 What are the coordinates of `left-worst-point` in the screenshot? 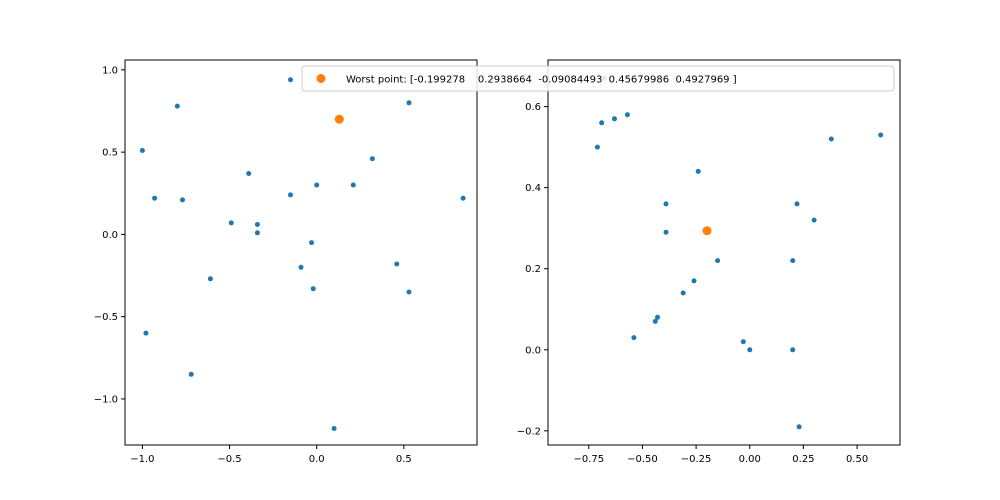 It's located at (339, 119).